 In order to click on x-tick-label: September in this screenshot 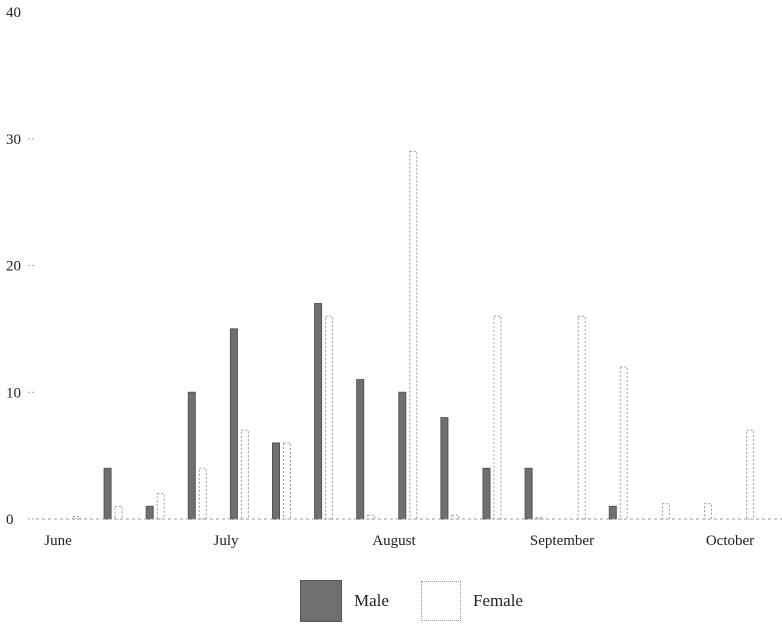, I will do `click(562, 541)`.